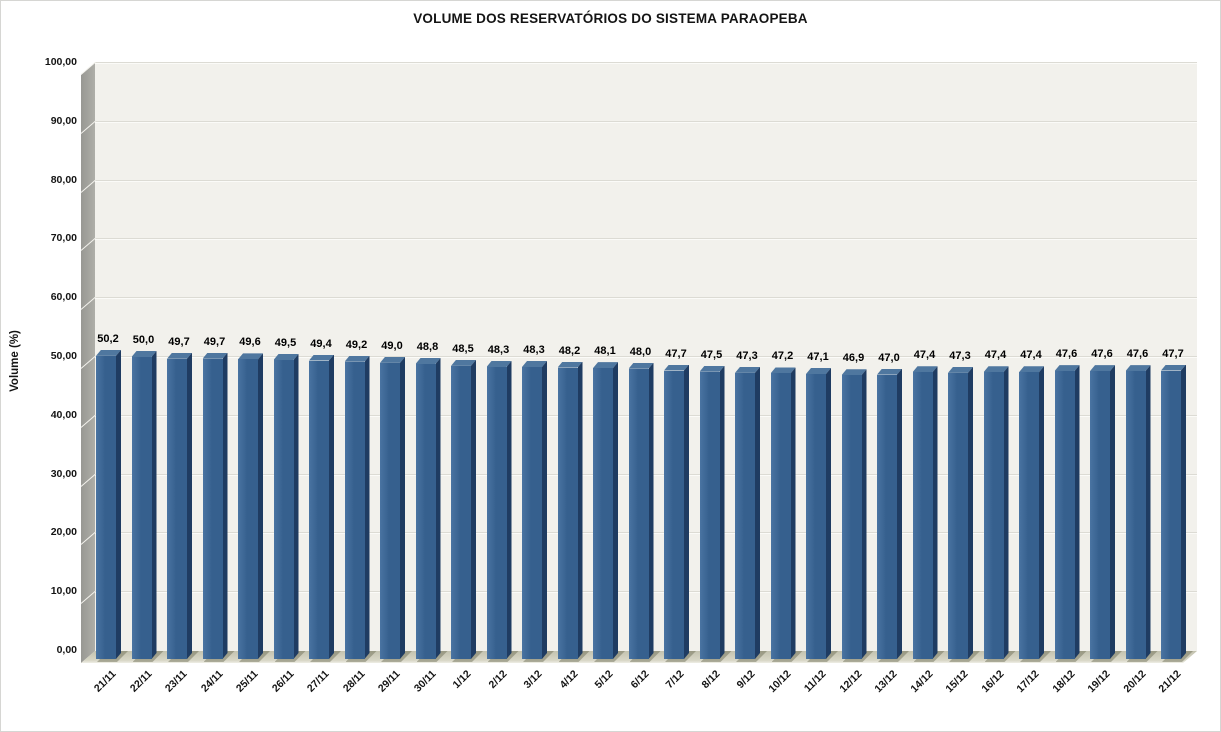 The width and height of the screenshot is (1221, 732). What do you see at coordinates (640, 351) in the screenshot?
I see `bar-value-label: 48,0` at bounding box center [640, 351].